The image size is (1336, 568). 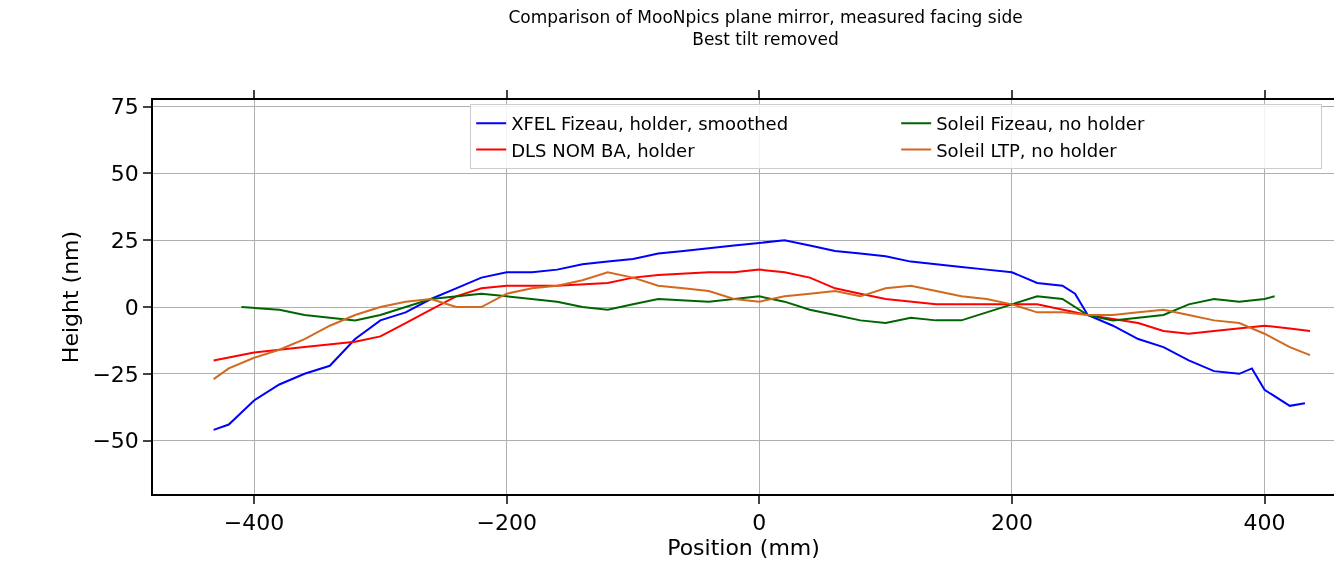 What do you see at coordinates (124, 107) in the screenshot?
I see `y-tick-label: 75` at bounding box center [124, 107].